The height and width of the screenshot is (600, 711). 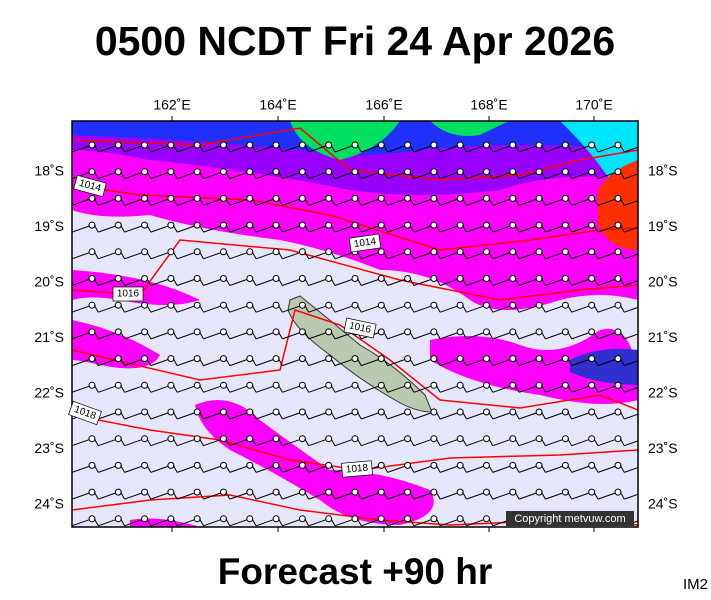 What do you see at coordinates (365, 243) in the screenshot?
I see `isobar-label-box` at bounding box center [365, 243].